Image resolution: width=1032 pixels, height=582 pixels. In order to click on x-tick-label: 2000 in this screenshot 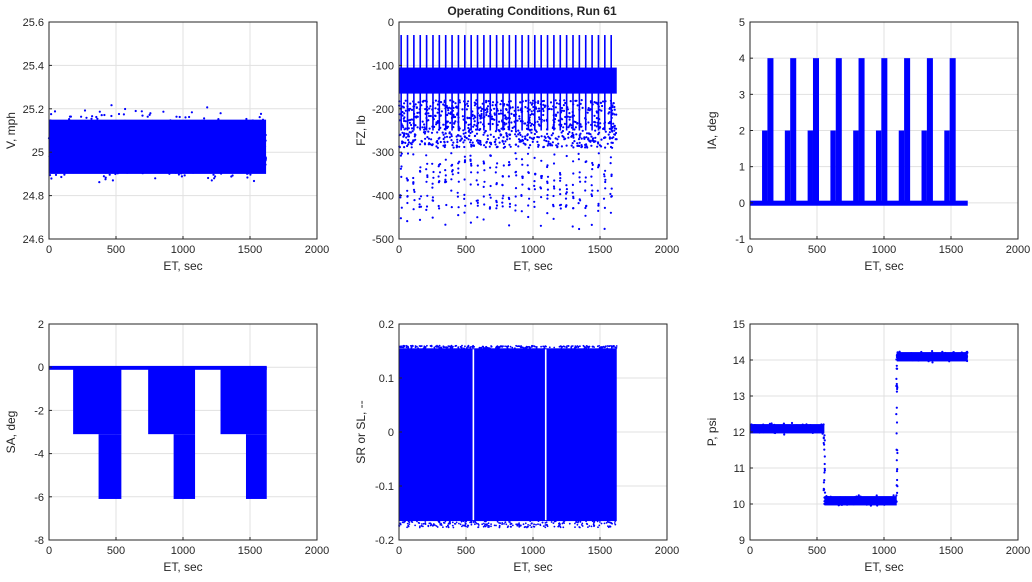, I will do `click(317, 250)`.